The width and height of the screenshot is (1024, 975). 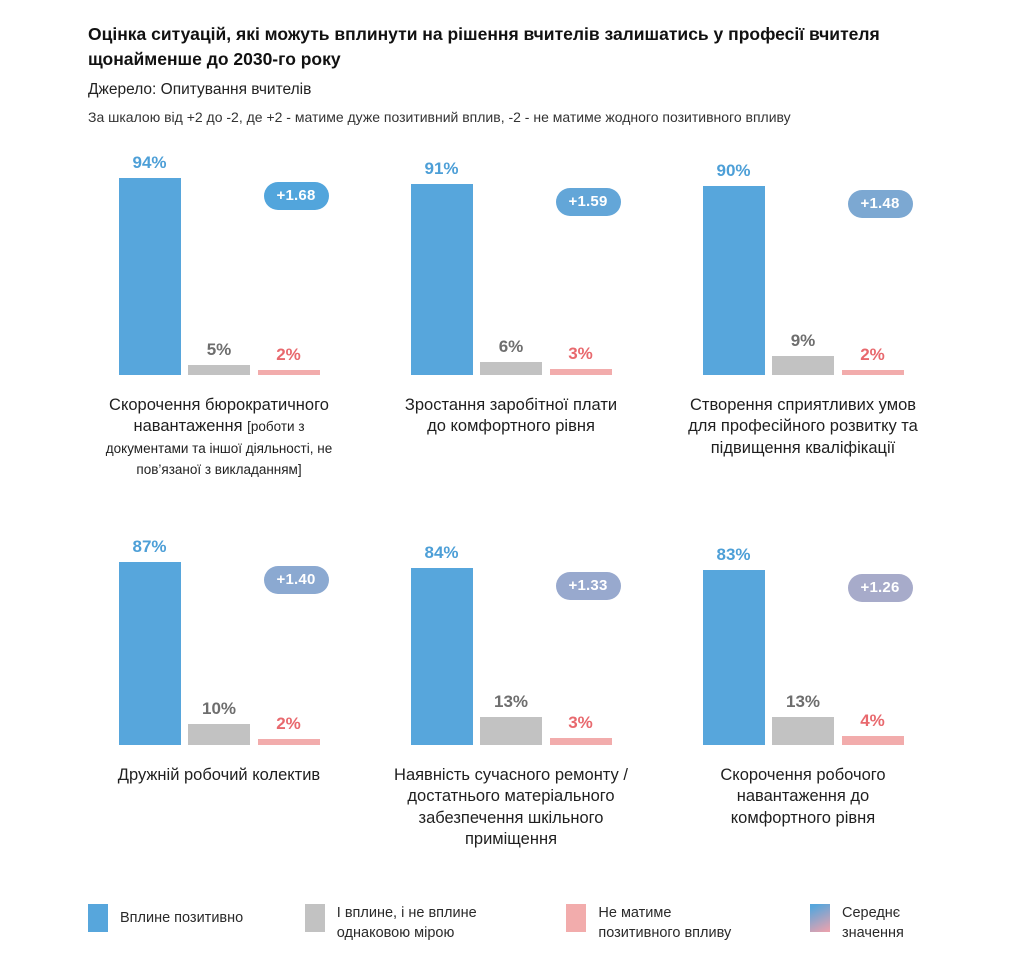 What do you see at coordinates (219, 708) in the screenshot?
I see `value-label-neutral: 10%` at bounding box center [219, 708].